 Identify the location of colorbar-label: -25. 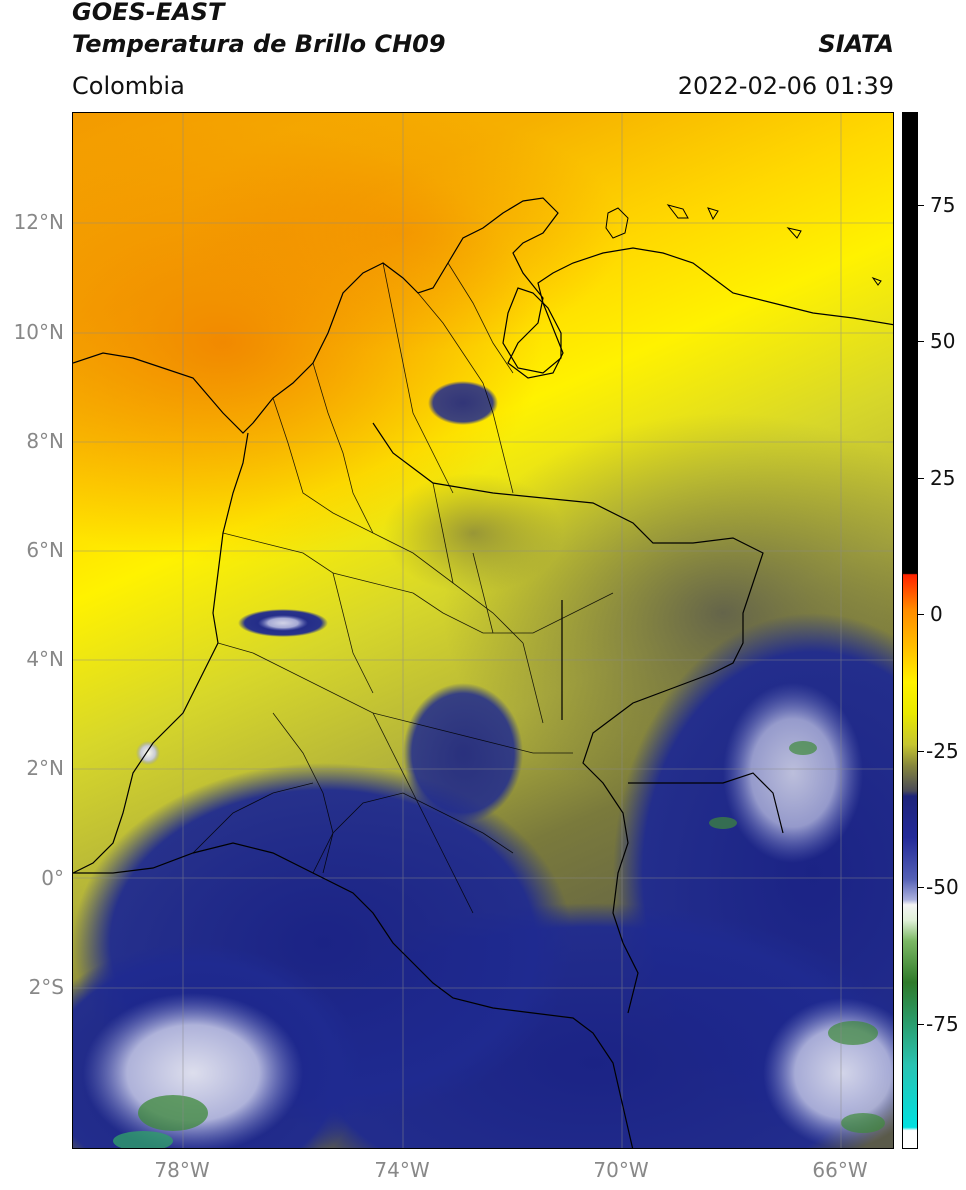
(942, 751).